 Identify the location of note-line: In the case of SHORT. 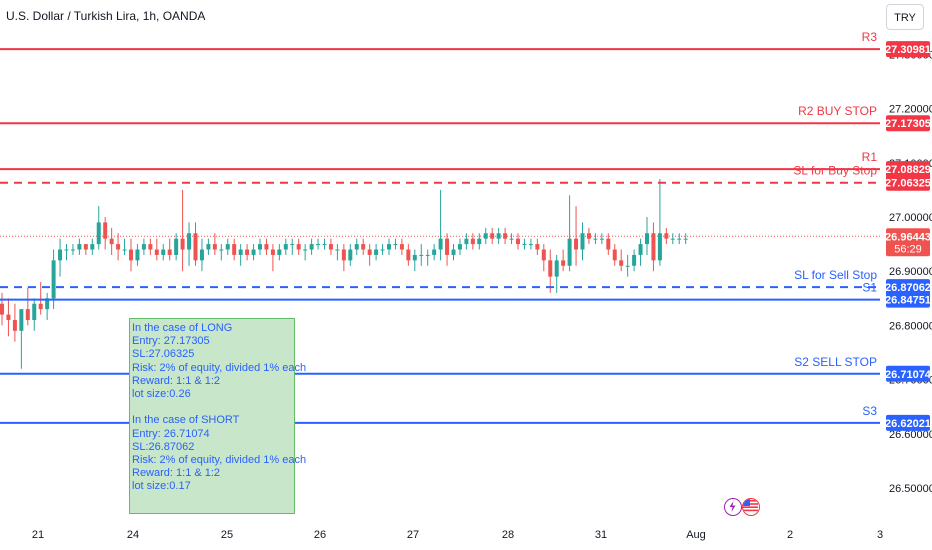
(186, 420).